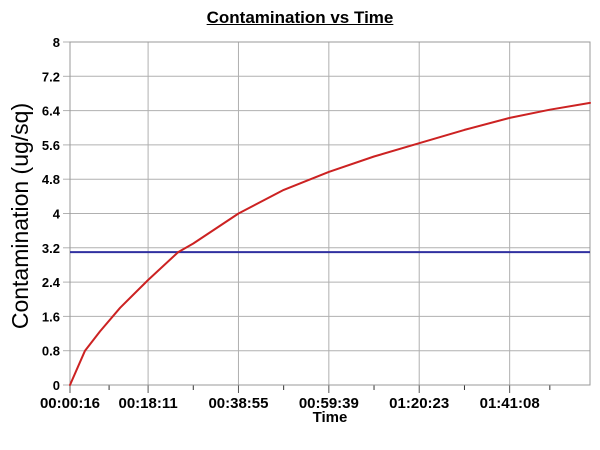 The height and width of the screenshot is (450, 600). What do you see at coordinates (51, 282) in the screenshot?
I see `y-tick-label: 2.4` at bounding box center [51, 282].